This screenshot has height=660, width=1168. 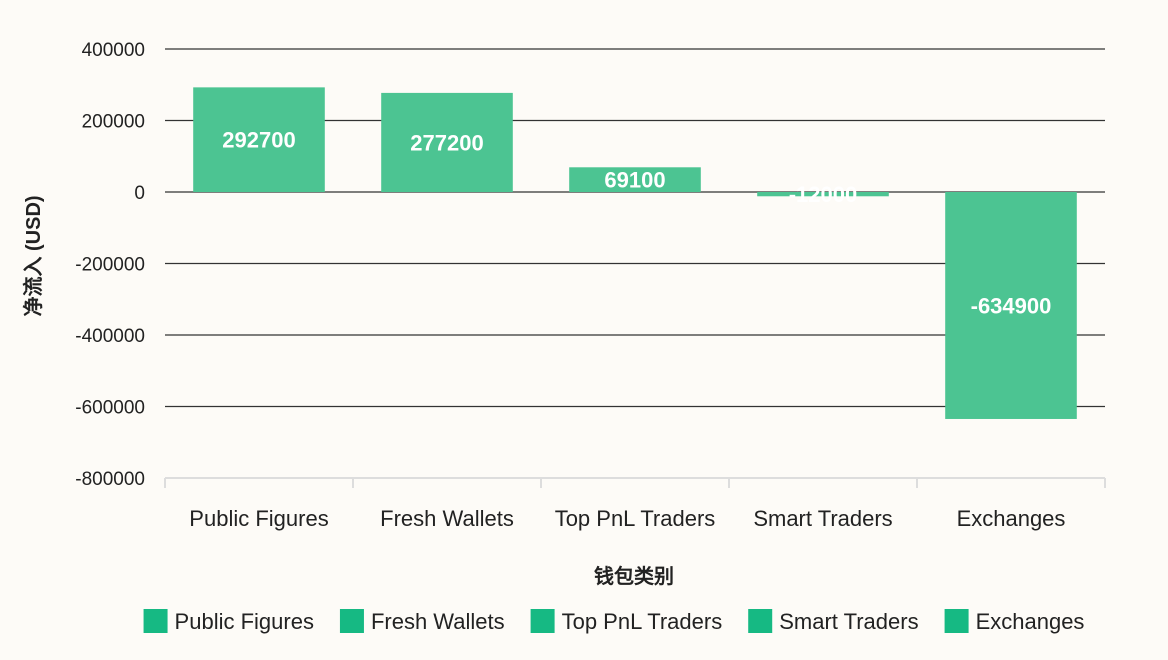 What do you see at coordinates (1011, 518) in the screenshot?
I see `x-tick-label: Exchanges` at bounding box center [1011, 518].